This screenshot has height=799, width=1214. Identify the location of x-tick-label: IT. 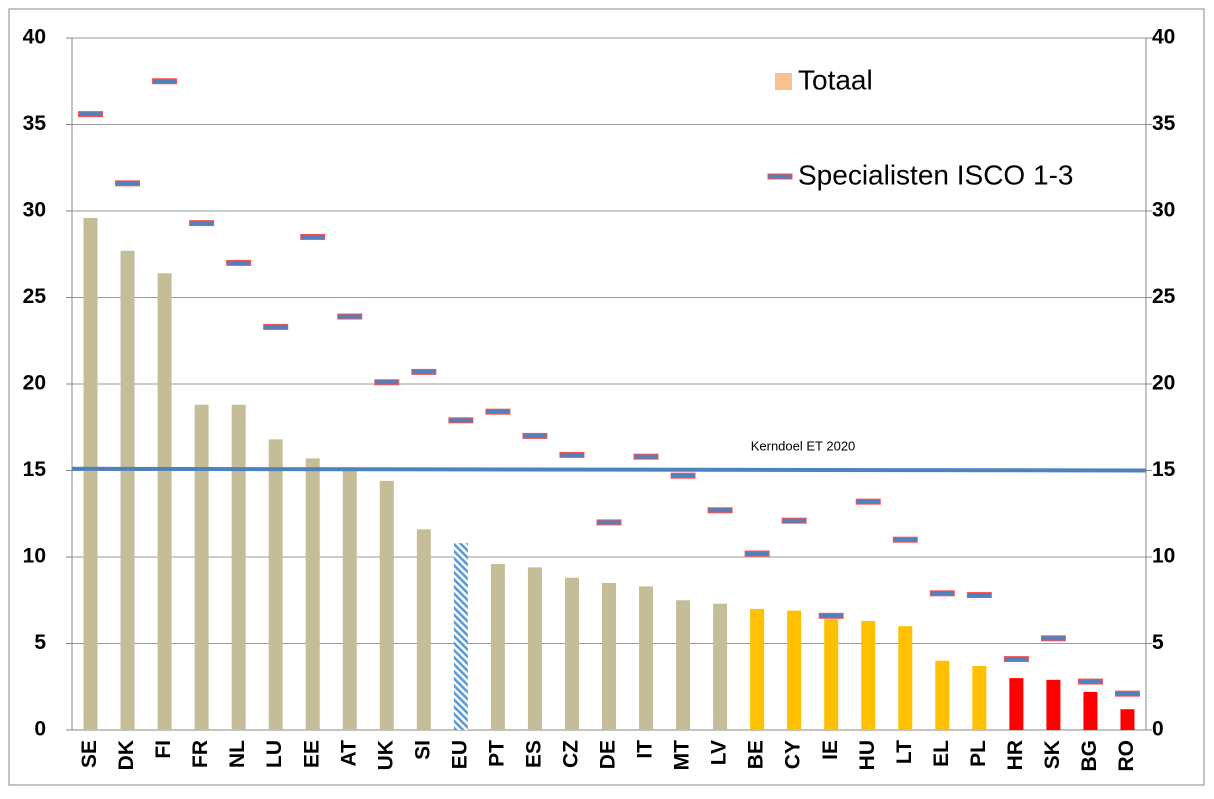
(645, 749).